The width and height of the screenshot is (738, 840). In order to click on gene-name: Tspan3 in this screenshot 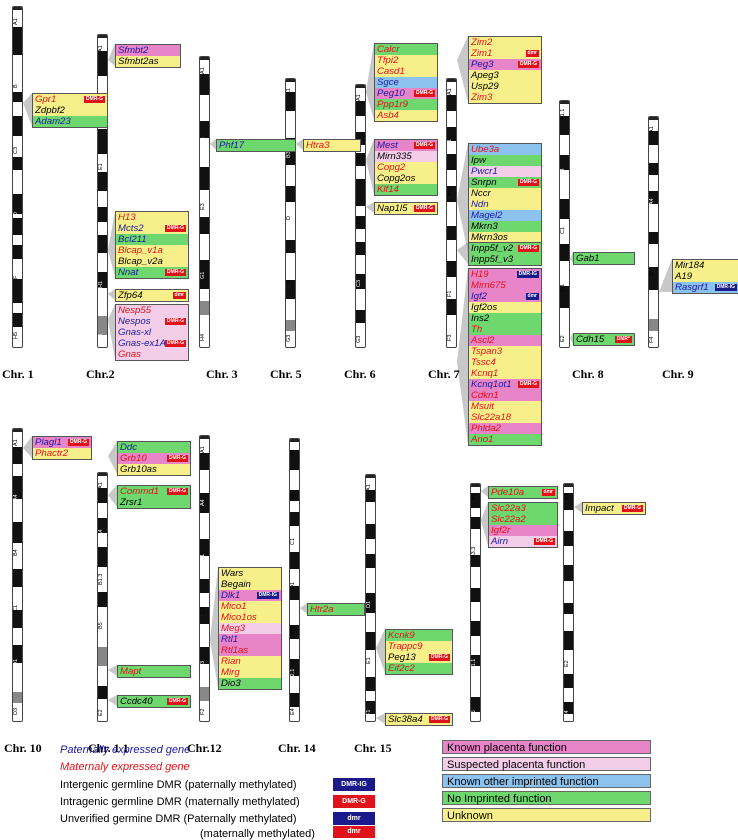, I will do `click(487, 351)`.